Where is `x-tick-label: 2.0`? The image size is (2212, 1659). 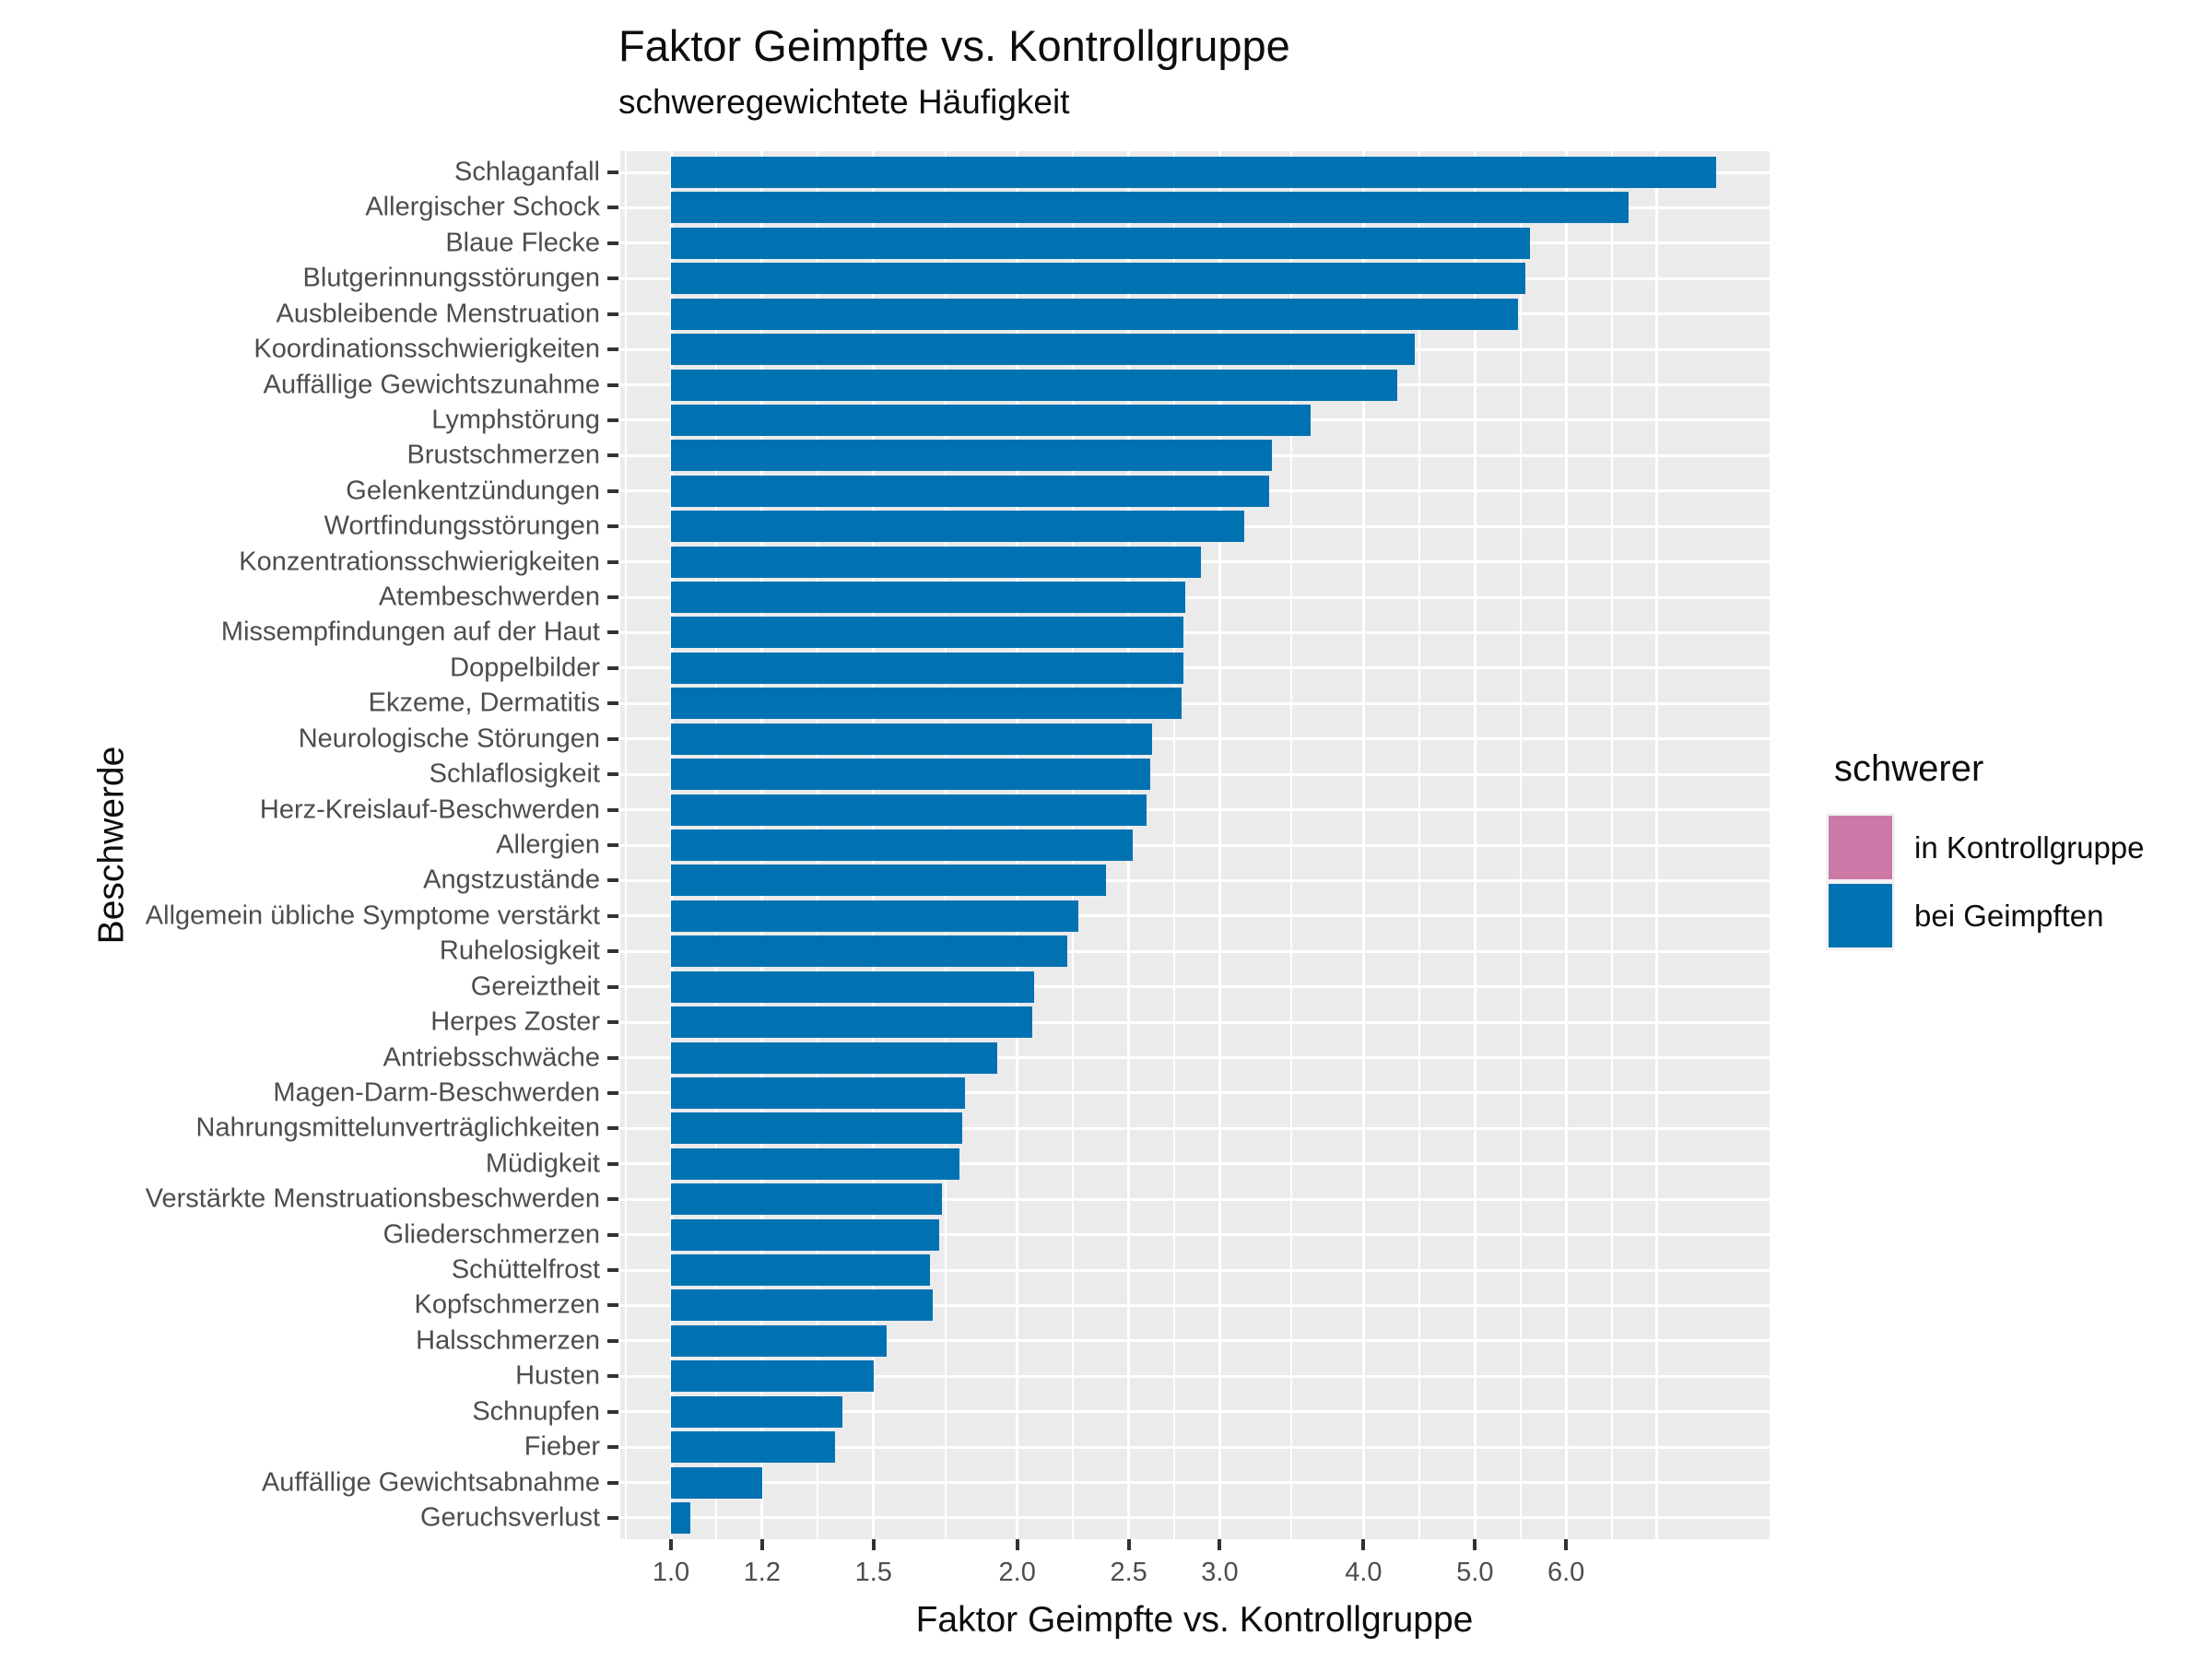
x-tick-label: 2.0 is located at coordinates (1017, 1572).